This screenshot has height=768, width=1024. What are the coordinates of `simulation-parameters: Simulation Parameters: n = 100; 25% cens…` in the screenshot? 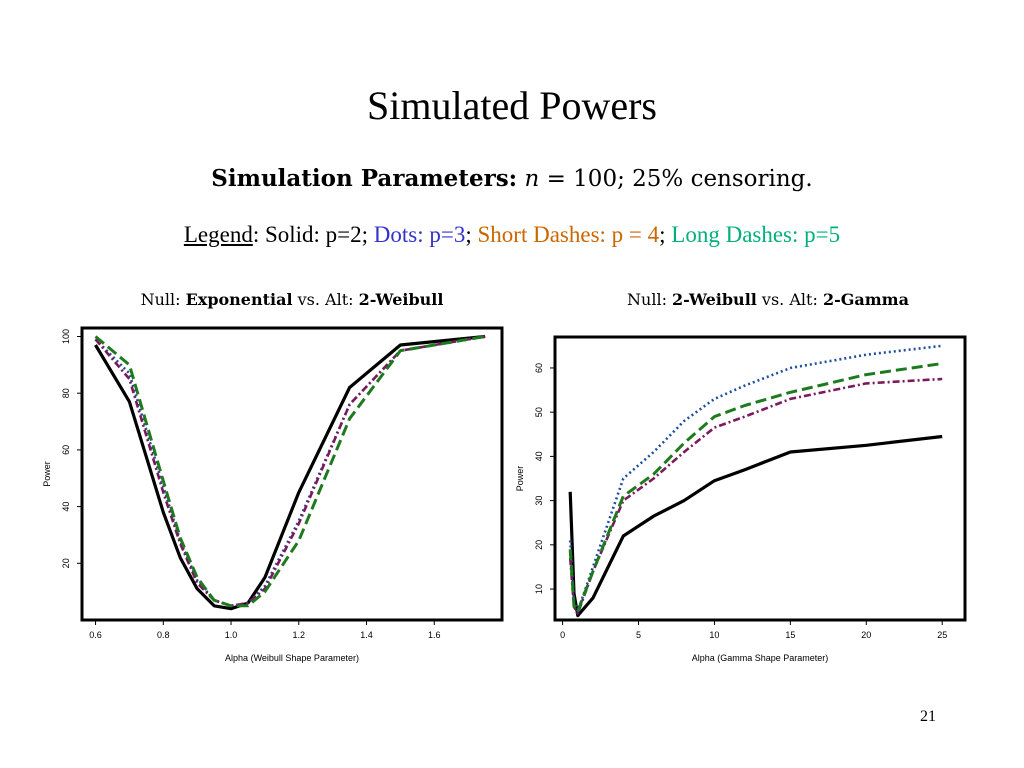 It's located at (512, 178).